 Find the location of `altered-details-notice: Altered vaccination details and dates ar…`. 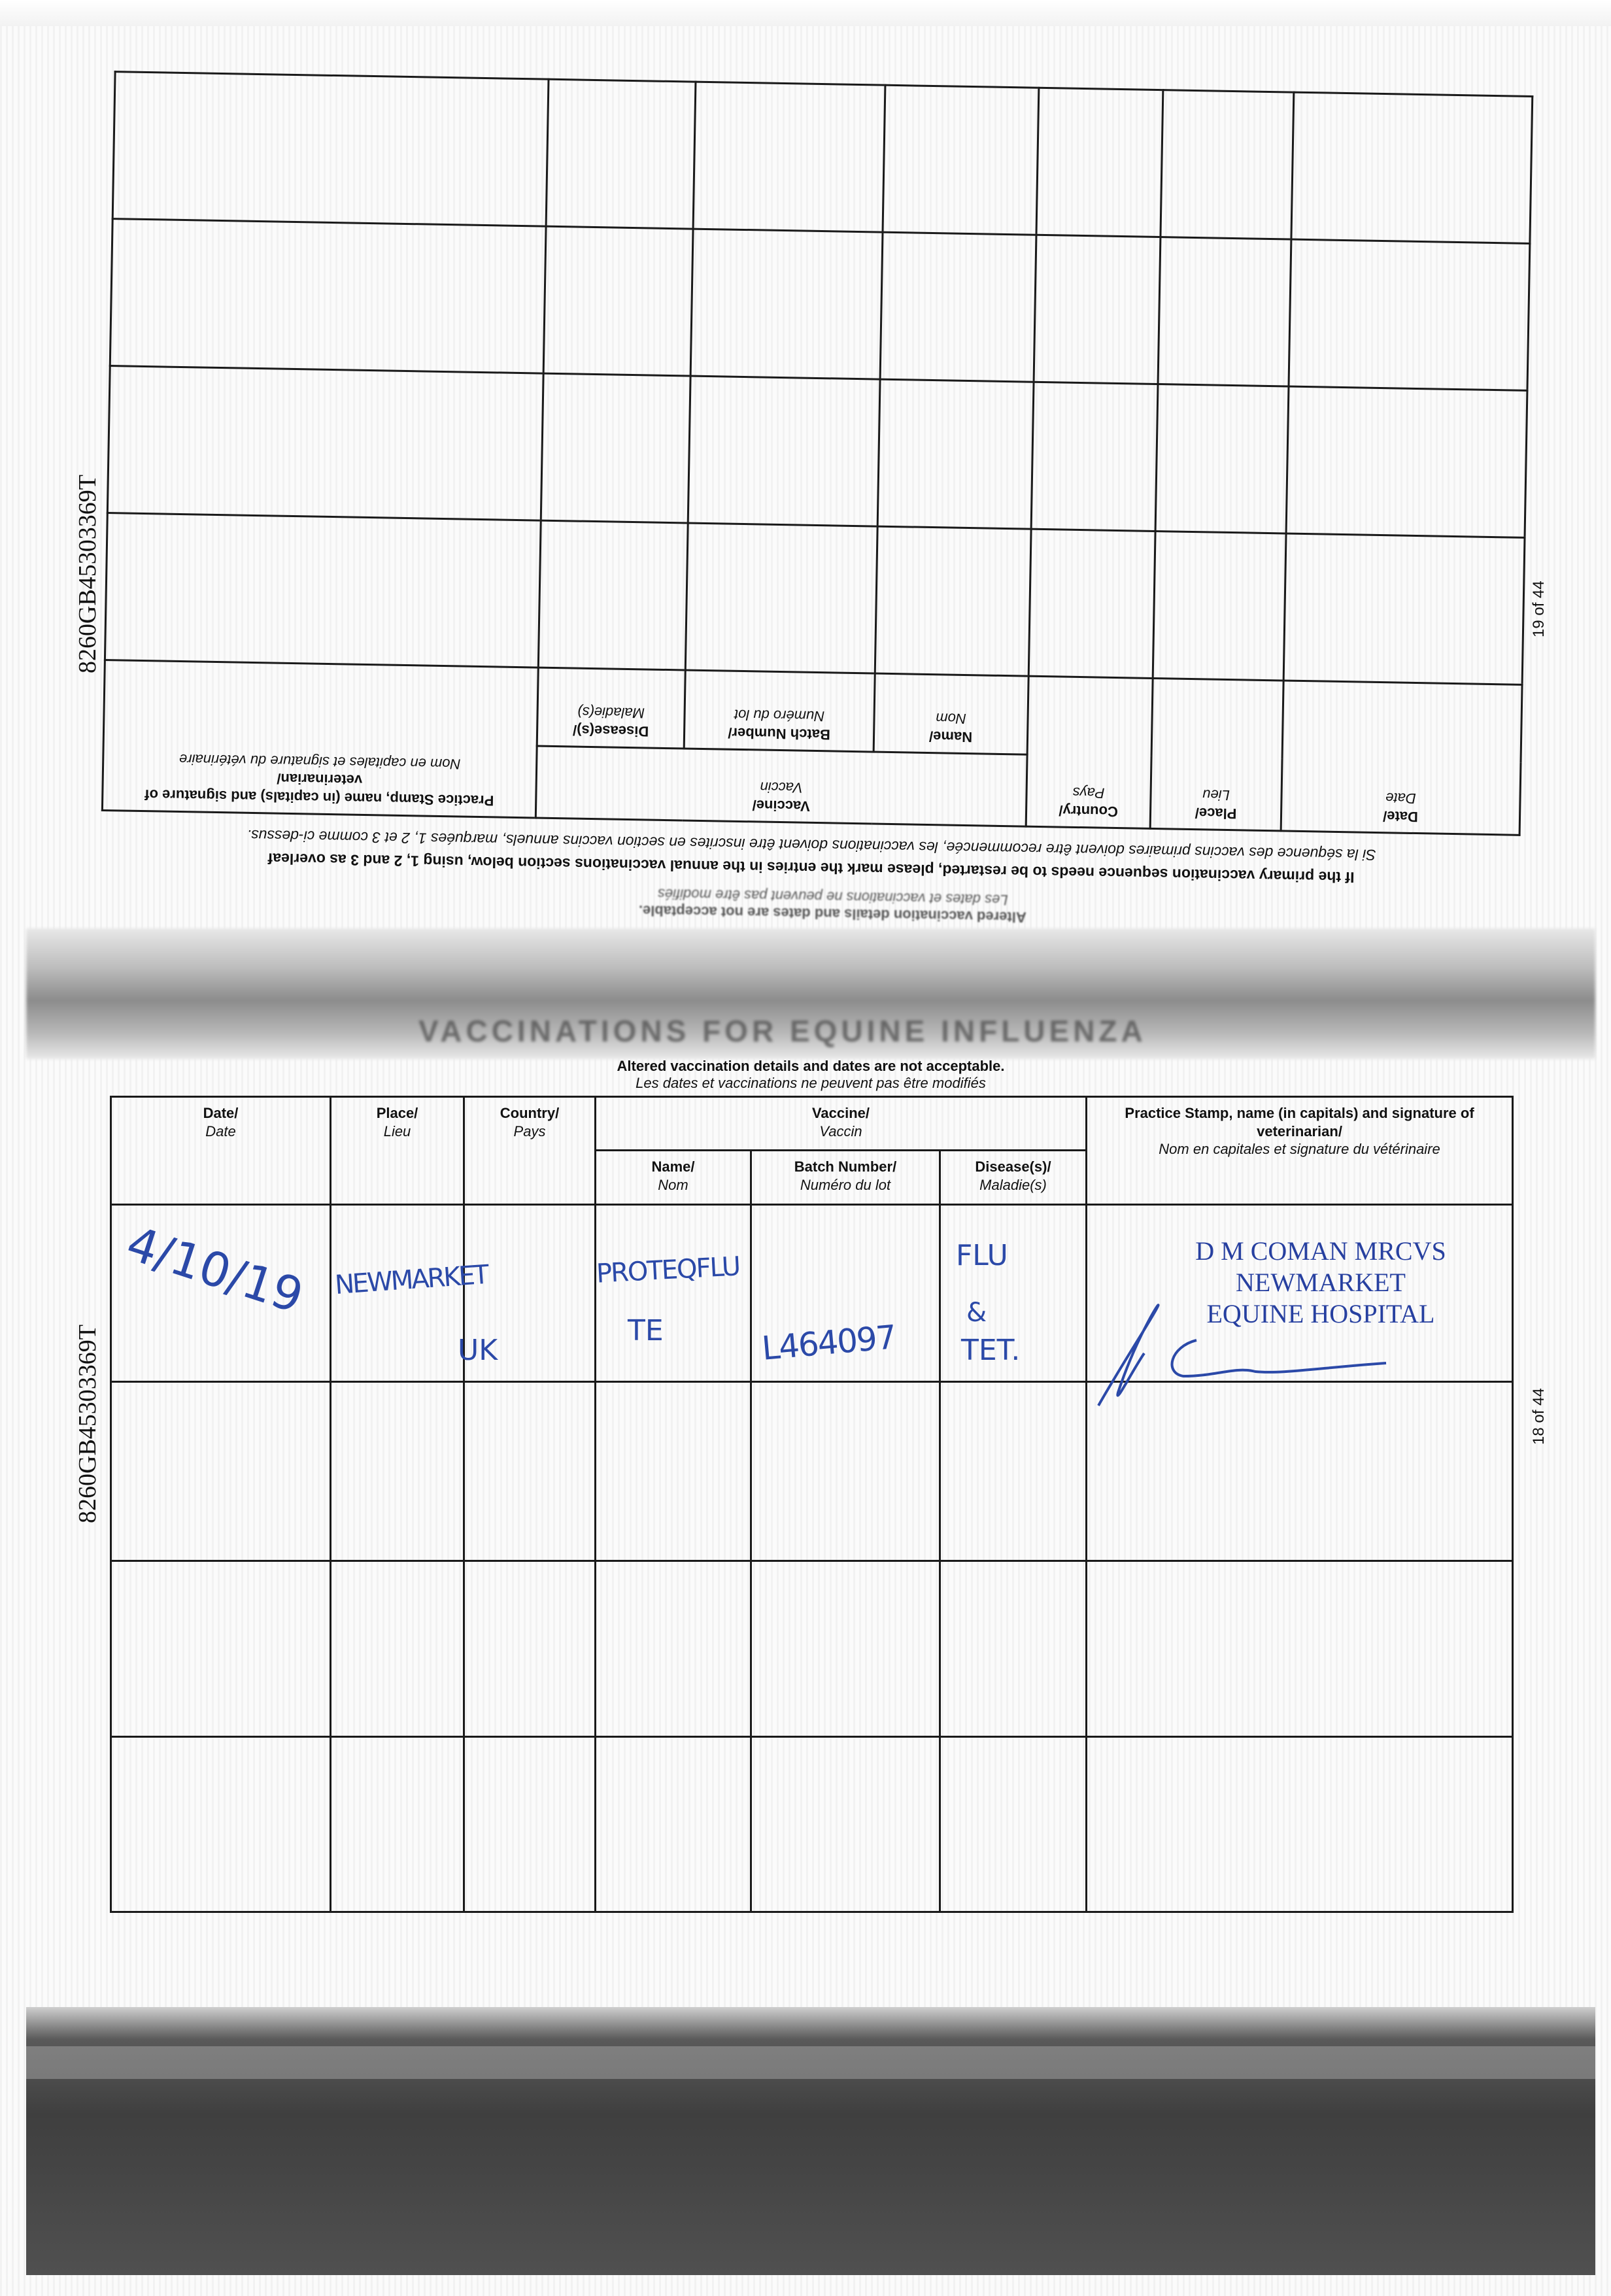

altered-details-notice: Altered vaccination details and dates ar… is located at coordinates (811, 1075).